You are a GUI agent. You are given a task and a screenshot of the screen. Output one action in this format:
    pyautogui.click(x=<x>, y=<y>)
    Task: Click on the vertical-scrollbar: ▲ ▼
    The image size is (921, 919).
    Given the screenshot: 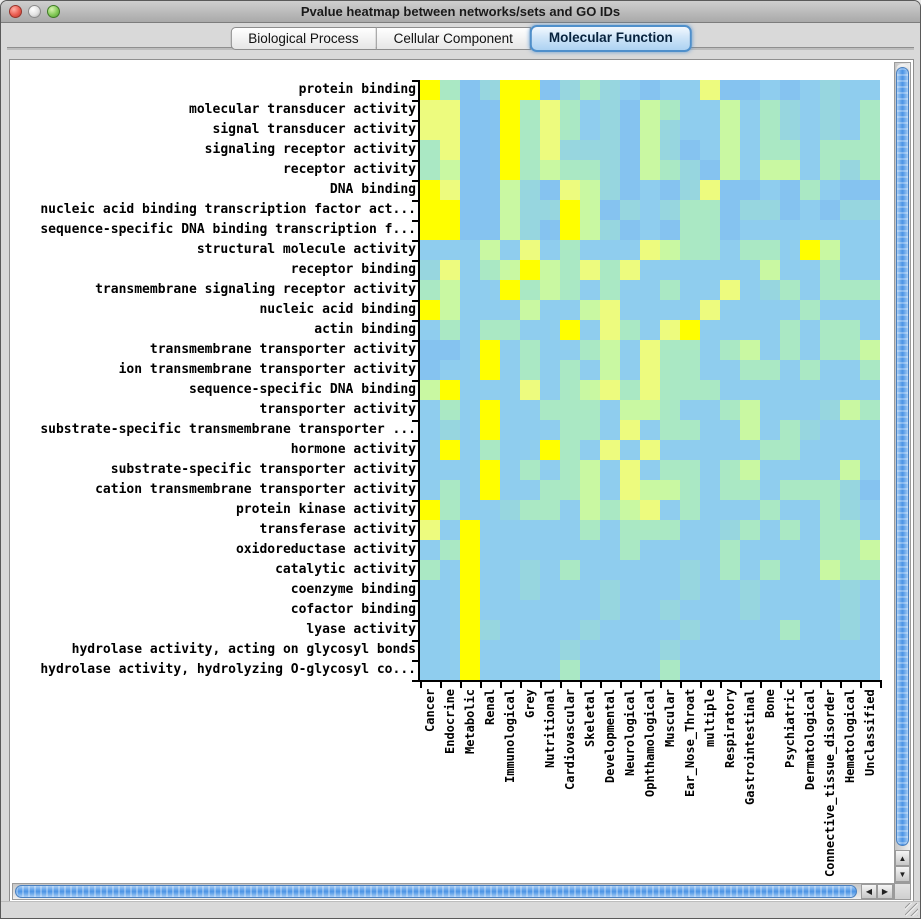 What is the action you would take?
    pyautogui.click(x=902, y=472)
    